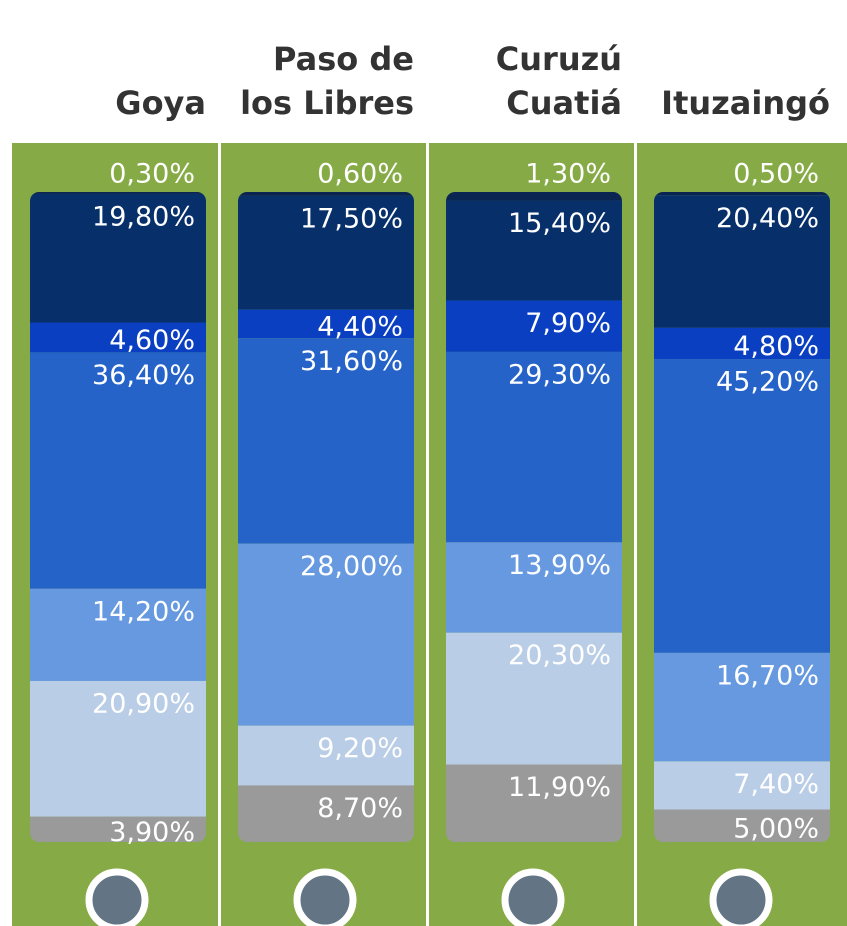 The height and width of the screenshot is (926, 847). What do you see at coordinates (559, 565) in the screenshot?
I see `value-label: 13,90%` at bounding box center [559, 565].